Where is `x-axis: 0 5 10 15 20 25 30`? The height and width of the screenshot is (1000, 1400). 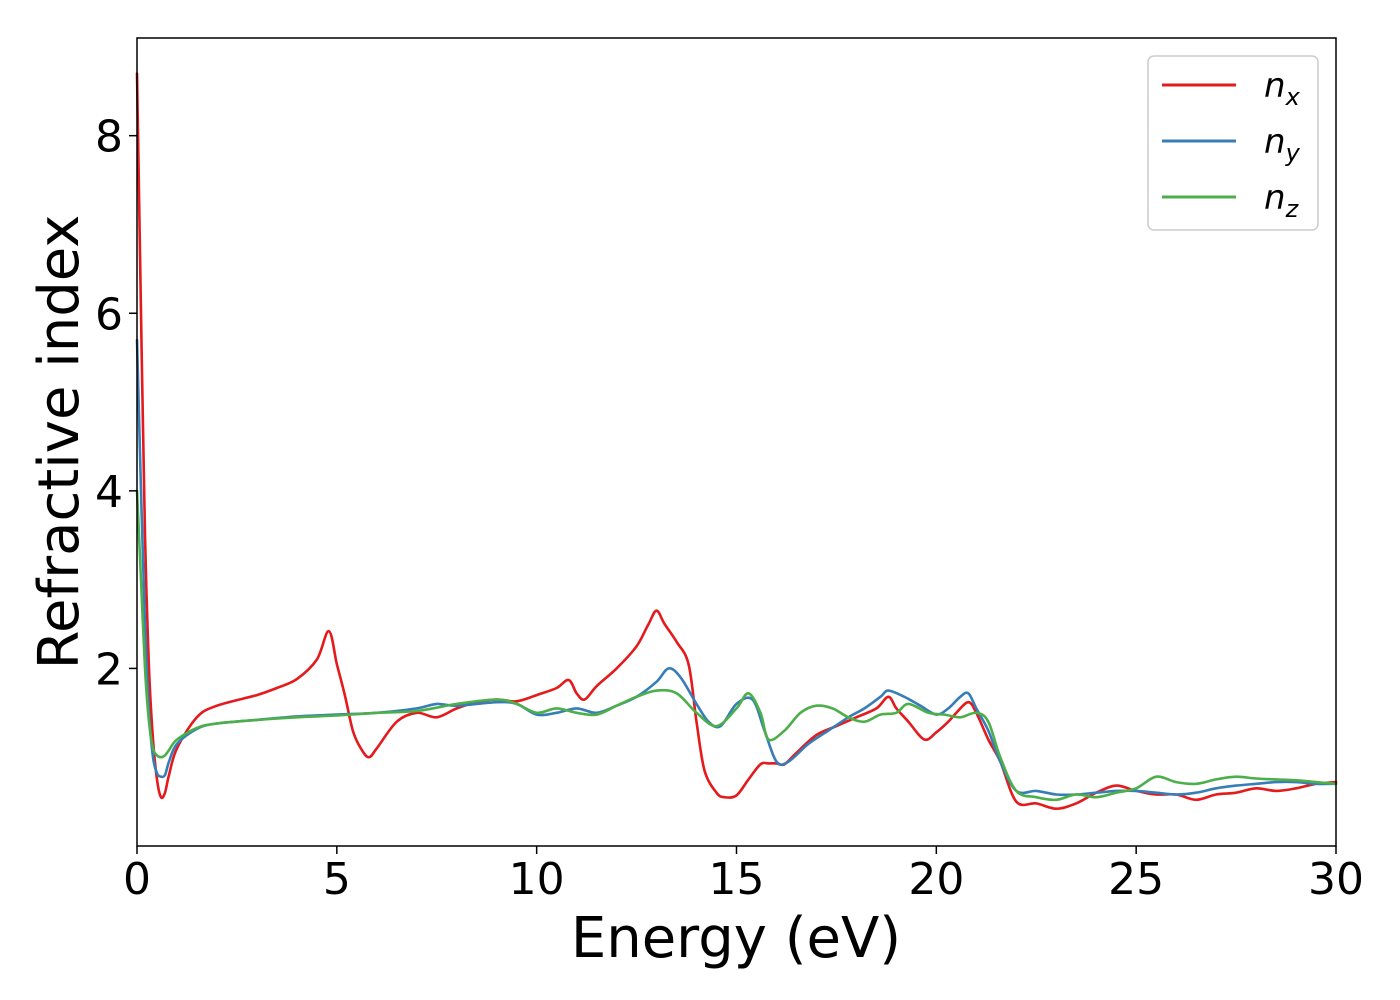
x-axis: 0 5 10 15 20 25 30 is located at coordinates (743, 875).